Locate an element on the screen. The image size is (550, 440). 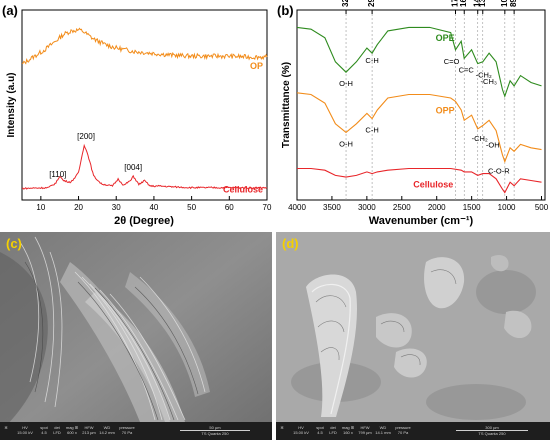
ftir-series-label: Cellulose is located at coordinates (433, 184).